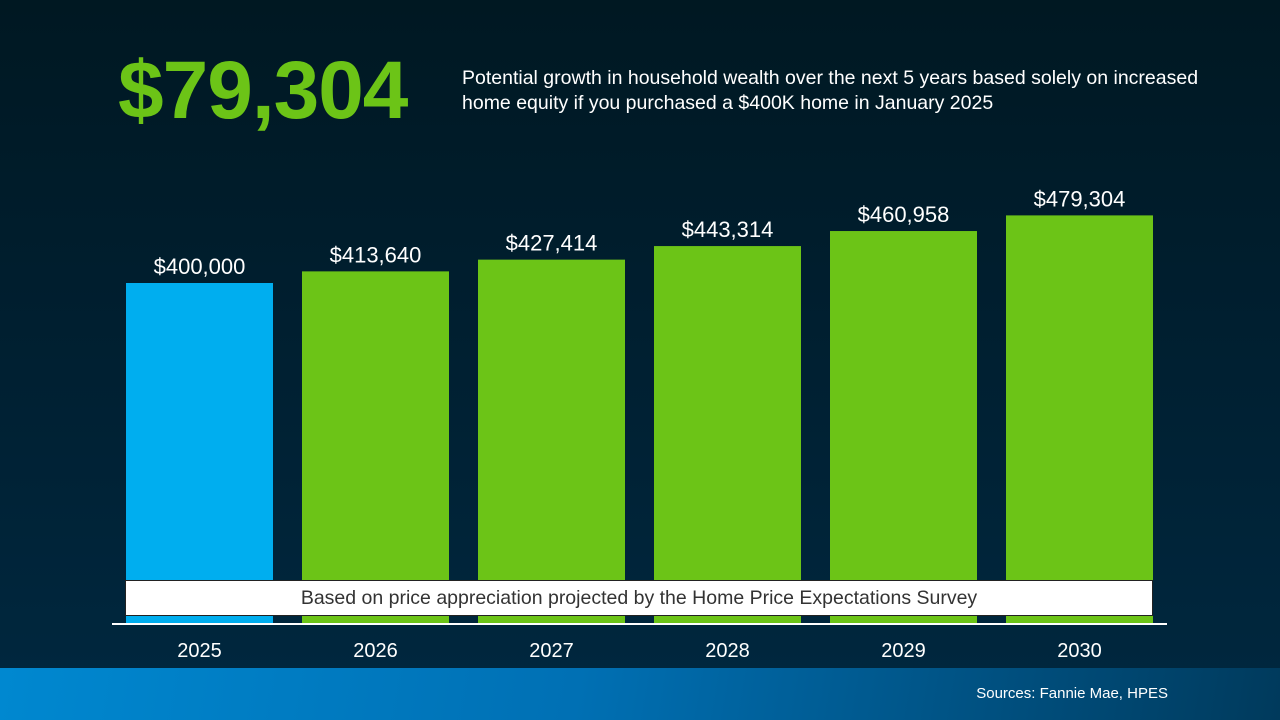  I want to click on bar-2028, so click(727, 435).